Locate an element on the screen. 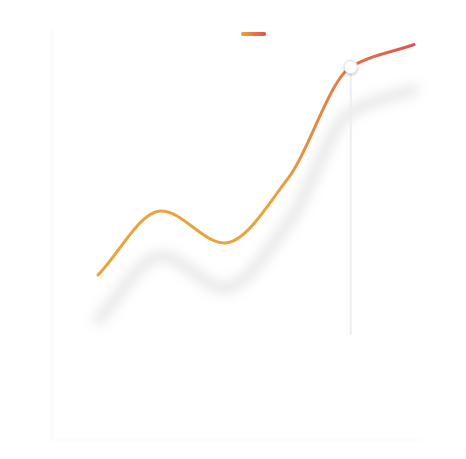 The width and height of the screenshot is (466, 459). legend-swatch is located at coordinates (253, 34).